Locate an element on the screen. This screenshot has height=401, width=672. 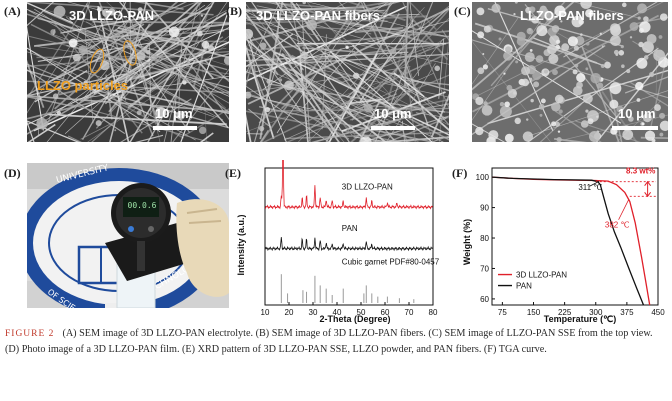
xrd-xtick-label: 20 is located at coordinates (289, 312).